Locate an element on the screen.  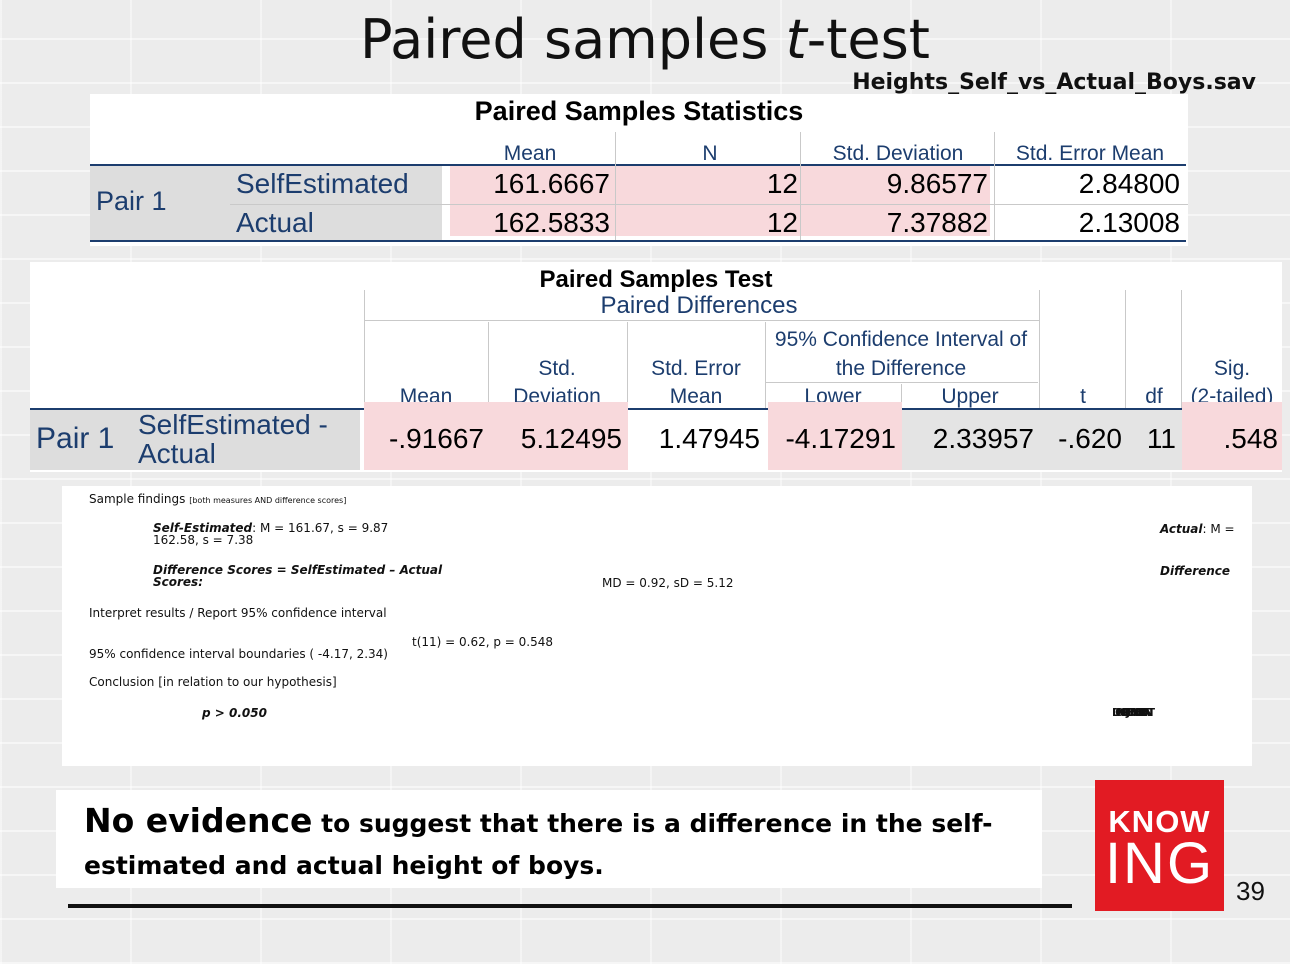
stats-cell-sem: 2.84800 is located at coordinates (1129, 183).